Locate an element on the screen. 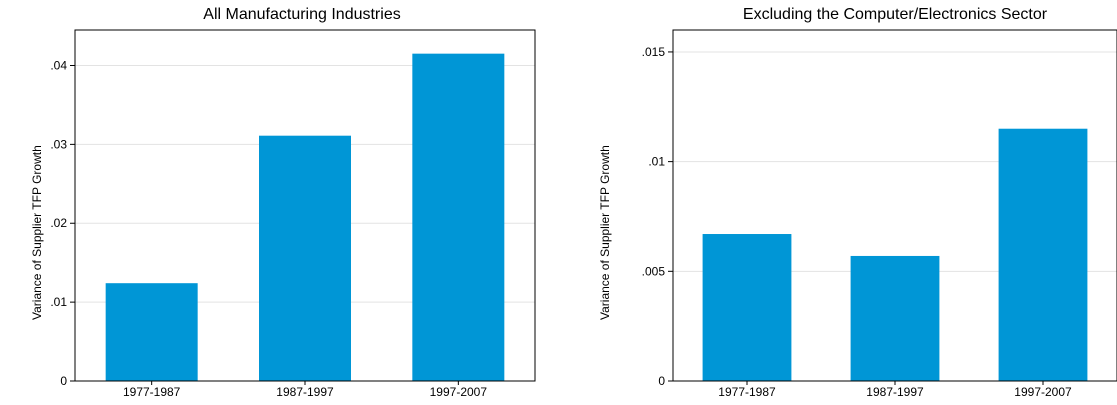 The height and width of the screenshot is (405, 1117). y-tick-label: .015 is located at coordinates (654, 52).